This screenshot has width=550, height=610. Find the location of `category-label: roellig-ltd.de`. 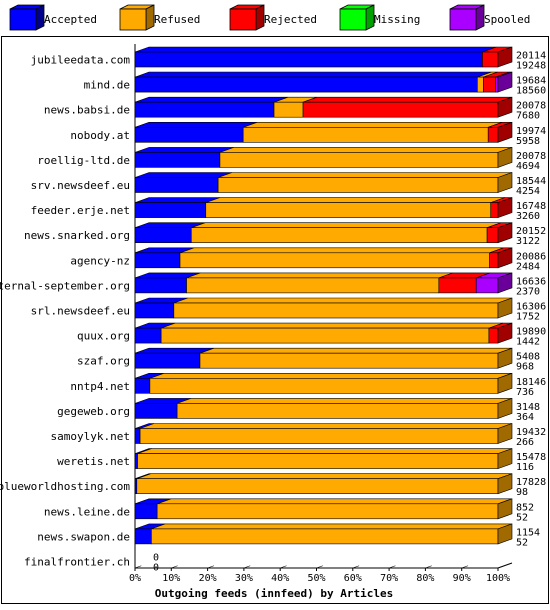

category-label: roellig-ltd.de is located at coordinates (83, 160).